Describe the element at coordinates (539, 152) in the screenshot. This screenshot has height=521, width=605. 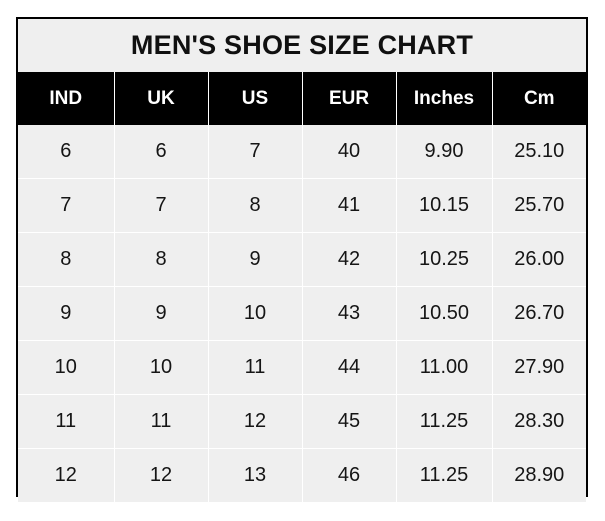
I see `cell-cm: 25.10` at that location.